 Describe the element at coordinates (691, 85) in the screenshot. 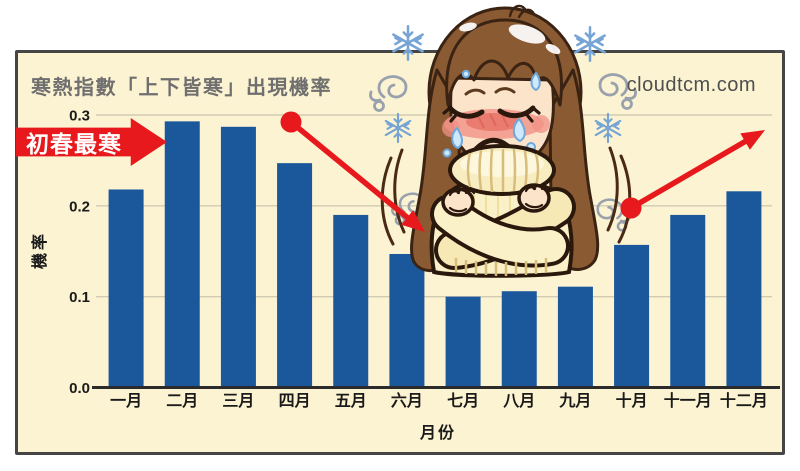

I see `watermark-text: cloudtcm.com` at that location.